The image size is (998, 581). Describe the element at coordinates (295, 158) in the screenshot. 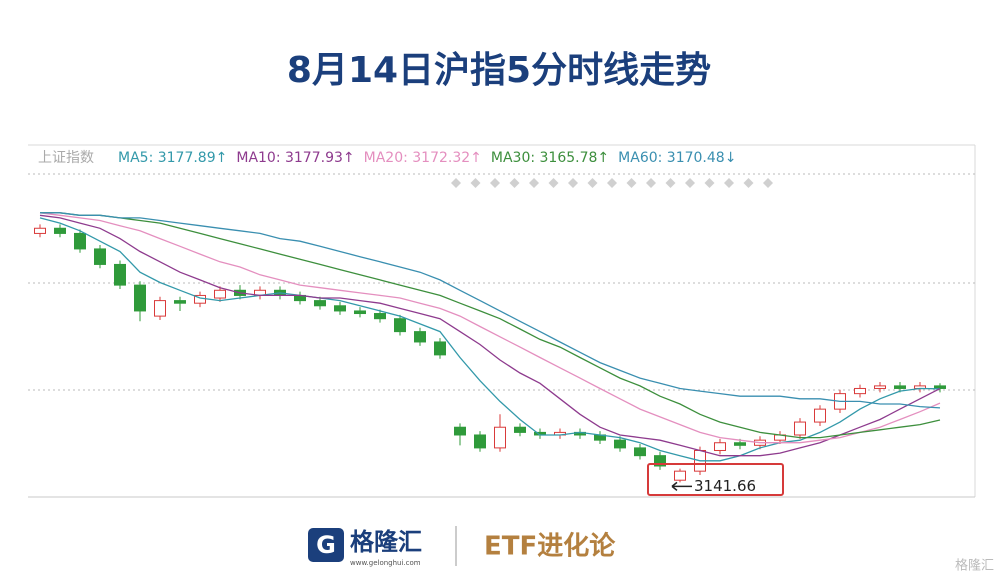

I see `legend-entry: MA10: 3177.93↑` at that location.